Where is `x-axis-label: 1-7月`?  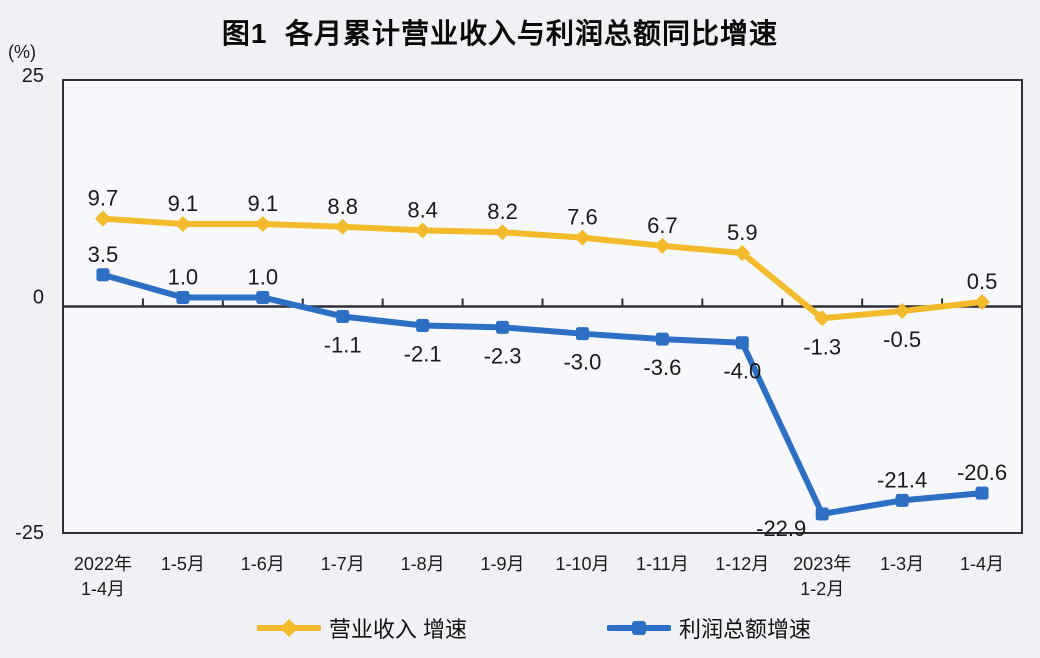
x-axis-label: 1-7月 is located at coordinates (343, 564).